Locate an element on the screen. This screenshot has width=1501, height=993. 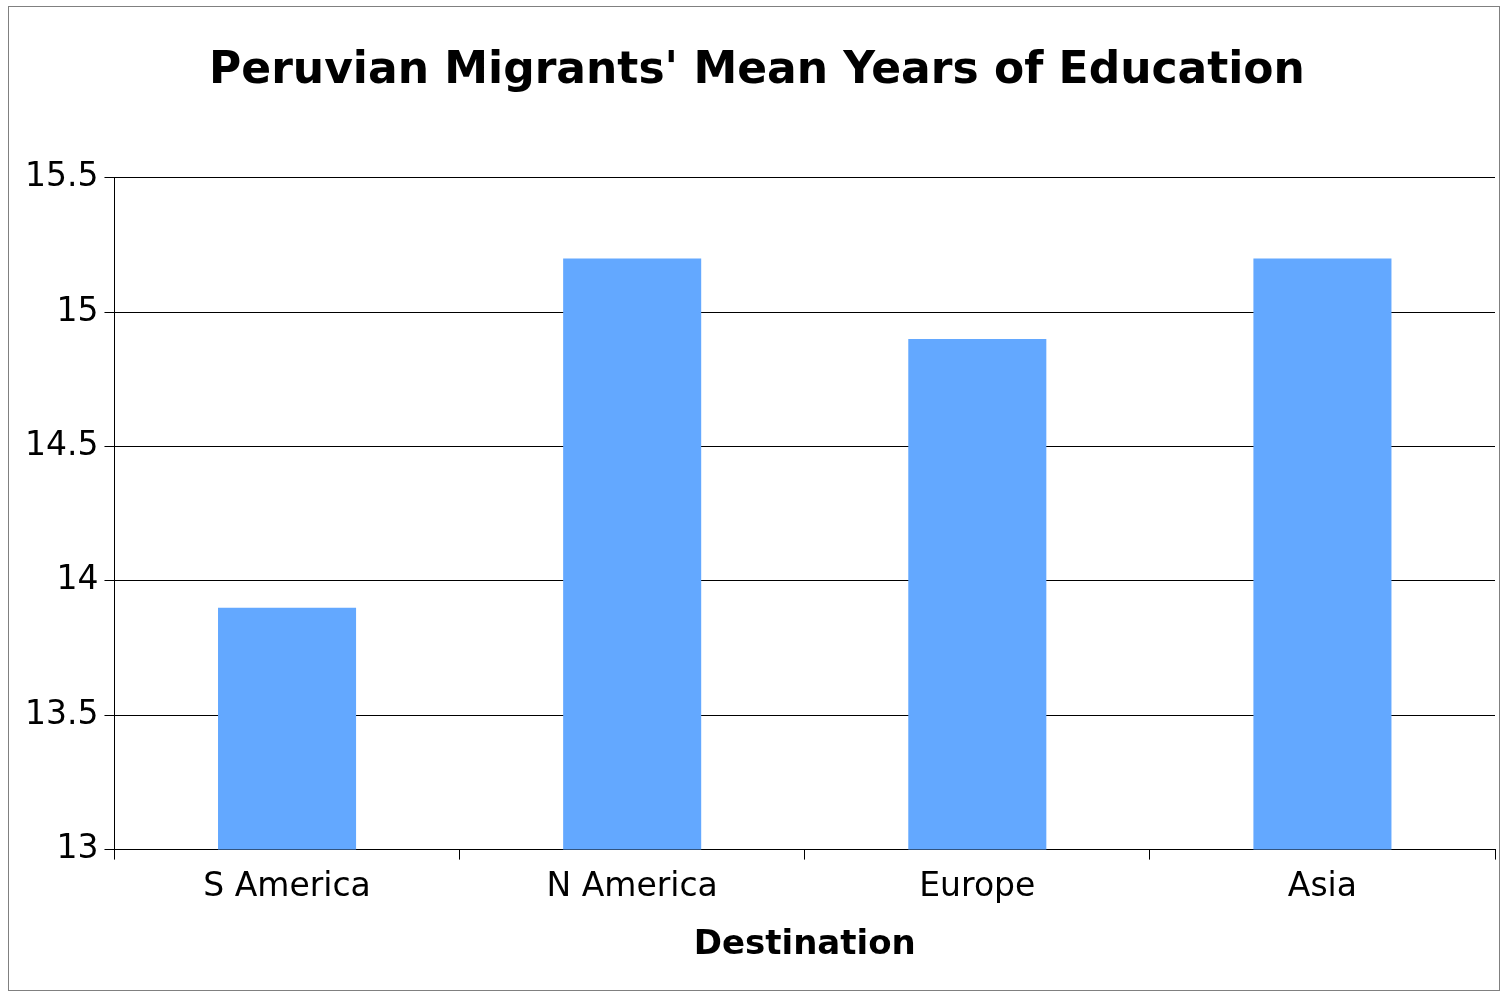
x-tick-label: Asia is located at coordinates (1322, 884).